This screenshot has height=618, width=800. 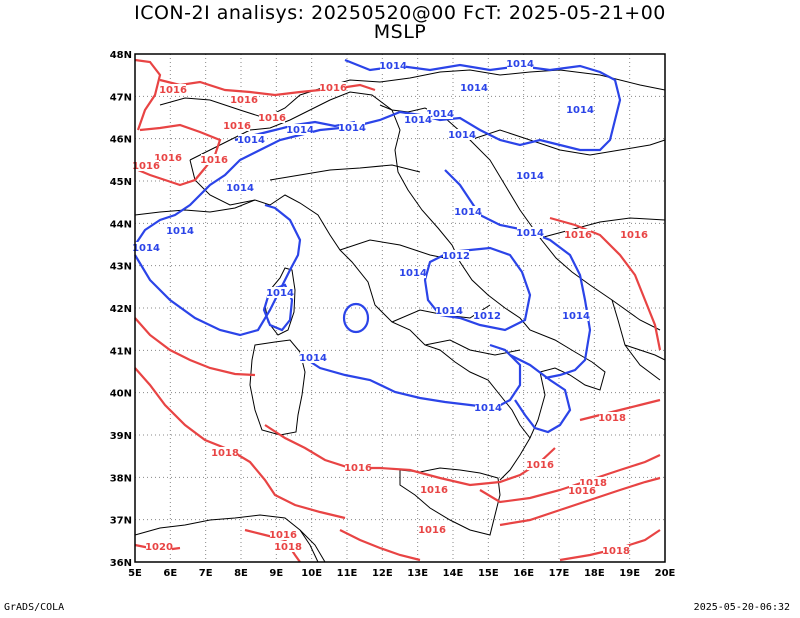 What do you see at coordinates (218, 270) in the screenshot?
I see `isobar-1014-west` at bounding box center [218, 270].